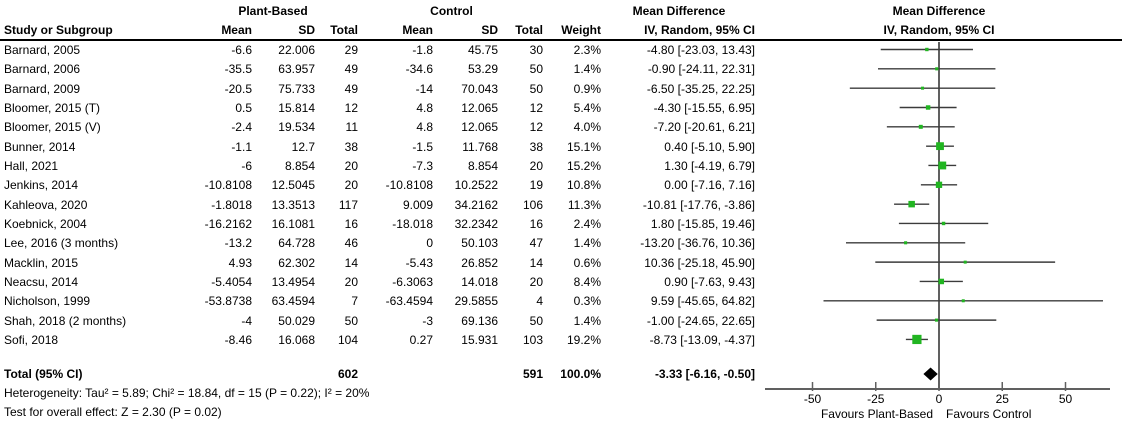 This screenshot has width=1122, height=442. I want to click on control-total-cell: 103, so click(532, 339).